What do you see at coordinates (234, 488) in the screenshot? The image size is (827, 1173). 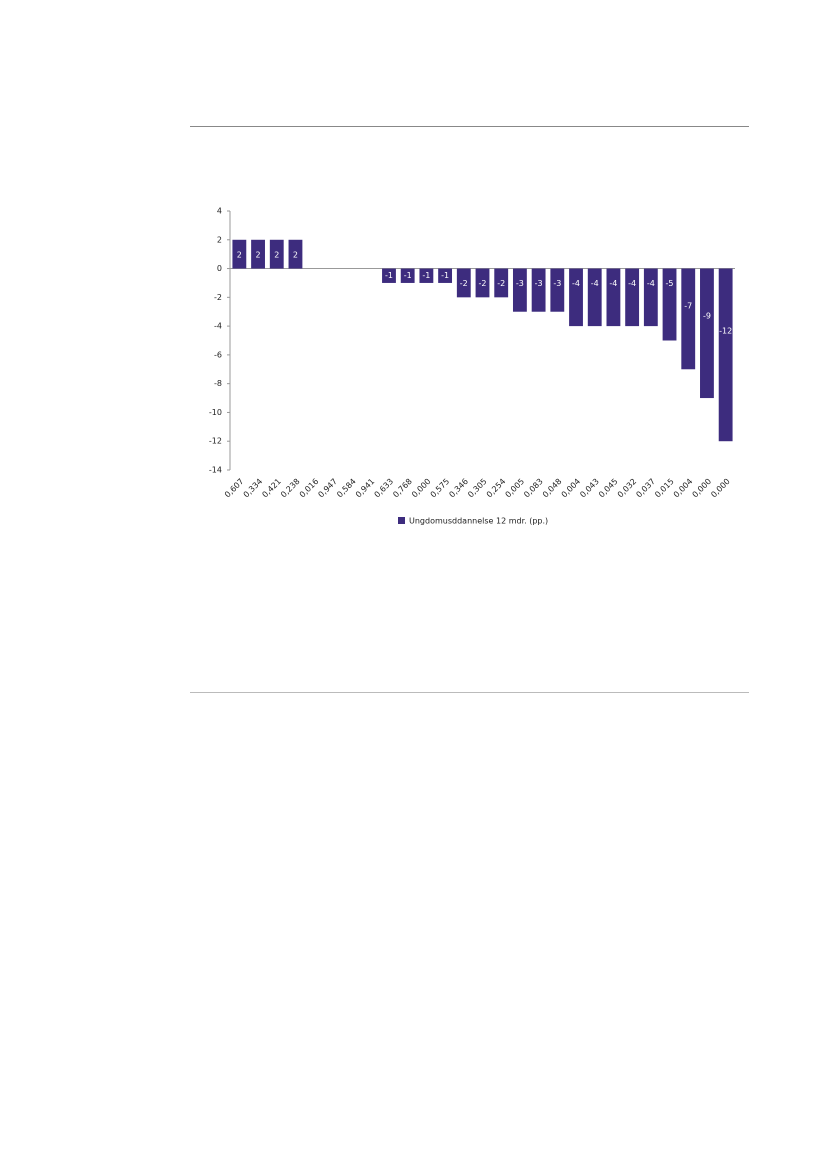 I see `x-tick-label: 0,607` at bounding box center [234, 488].